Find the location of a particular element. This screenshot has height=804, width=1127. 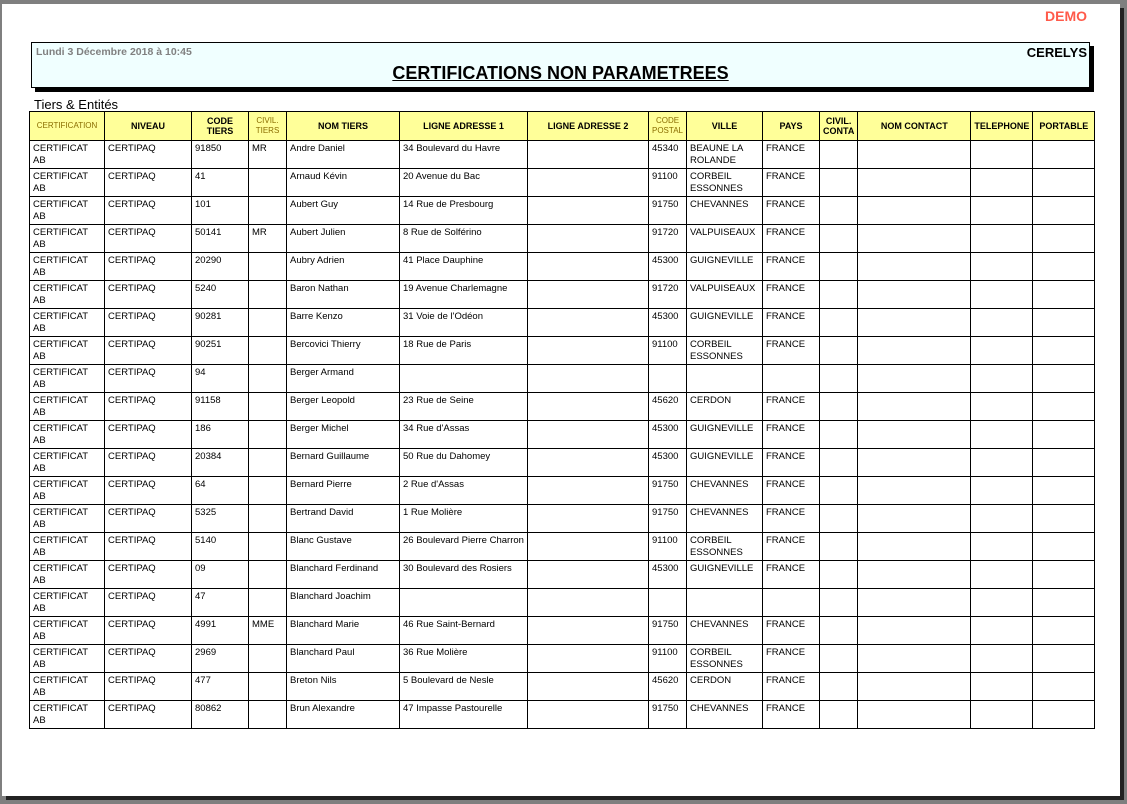

table-cell: 91158 is located at coordinates (220, 406).